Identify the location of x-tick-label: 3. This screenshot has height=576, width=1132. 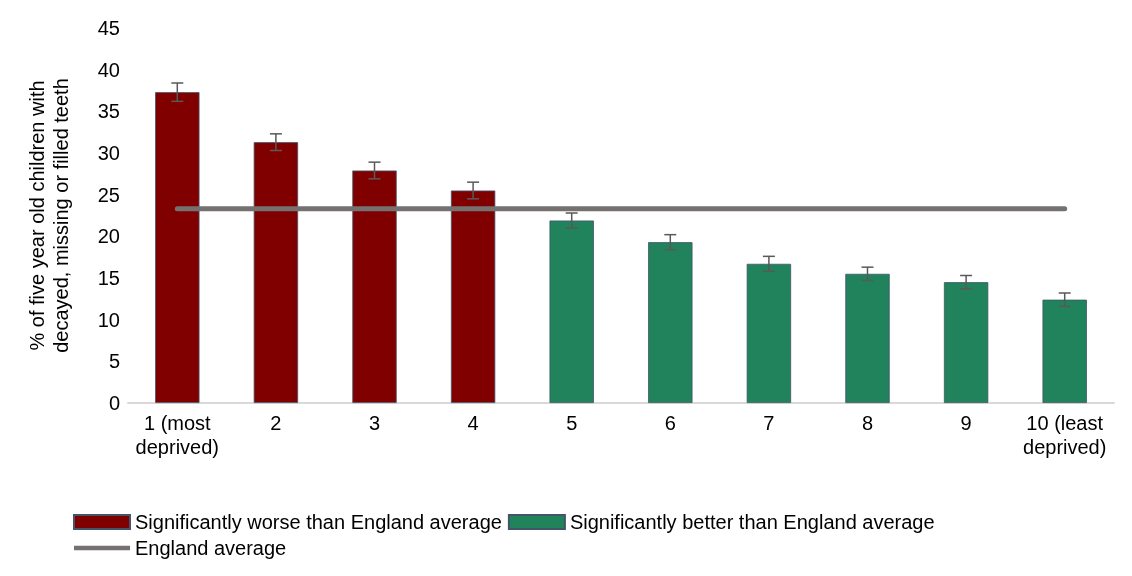
(374, 423).